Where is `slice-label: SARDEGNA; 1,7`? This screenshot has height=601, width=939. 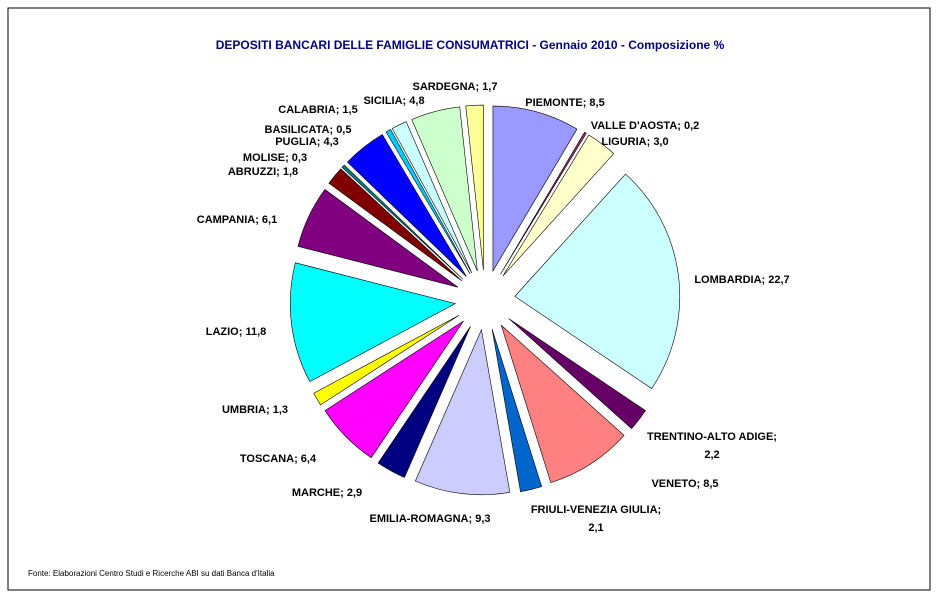 slice-label: SARDEGNA; 1,7 is located at coordinates (455, 87).